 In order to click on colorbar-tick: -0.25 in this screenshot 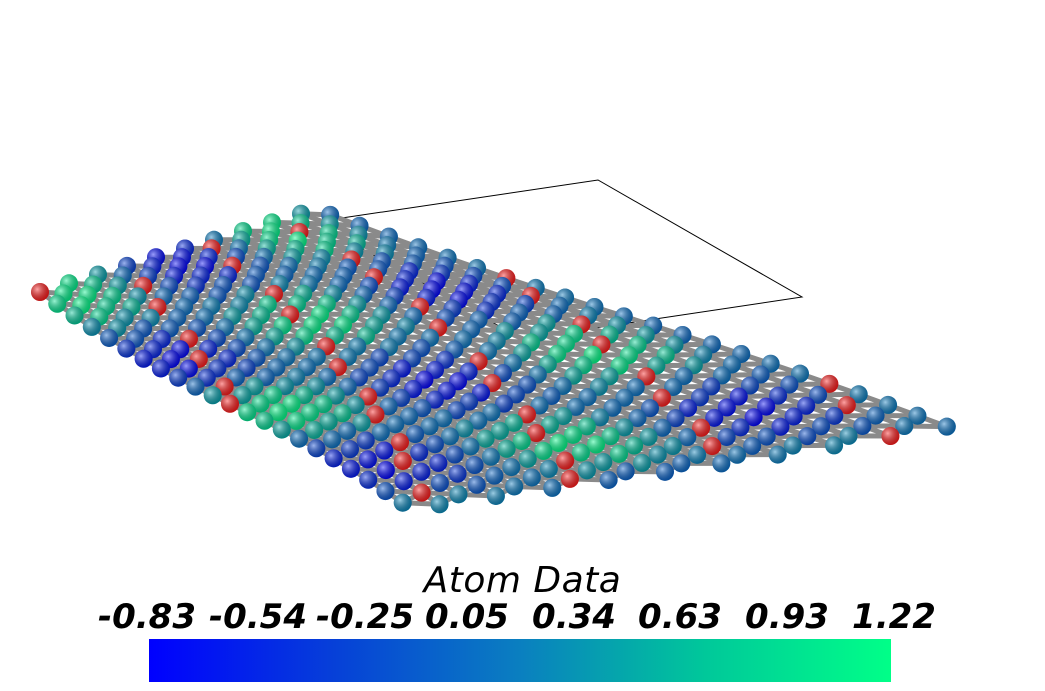, I will do `click(365, 617)`.